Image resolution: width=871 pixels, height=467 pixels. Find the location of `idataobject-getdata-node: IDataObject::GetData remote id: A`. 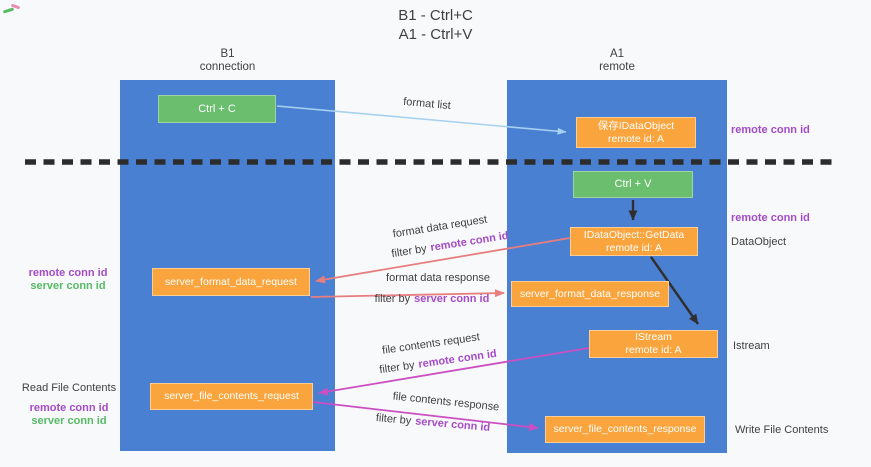

idataobject-getdata-node: IDataObject::GetData remote id: A is located at coordinates (634, 241).